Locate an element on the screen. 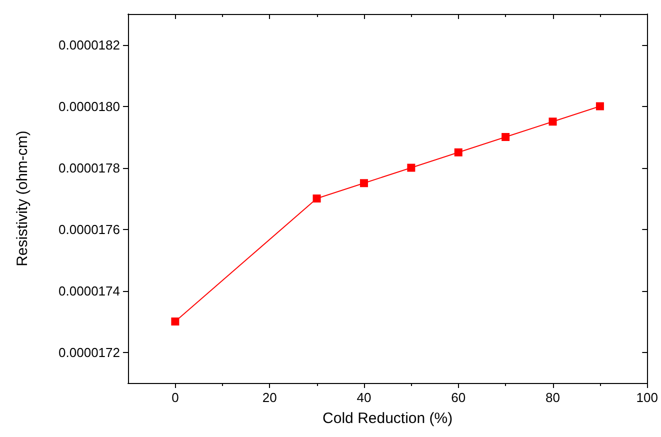 The height and width of the screenshot is (437, 661). y-tick-label: 0.0000176 is located at coordinates (89, 229).